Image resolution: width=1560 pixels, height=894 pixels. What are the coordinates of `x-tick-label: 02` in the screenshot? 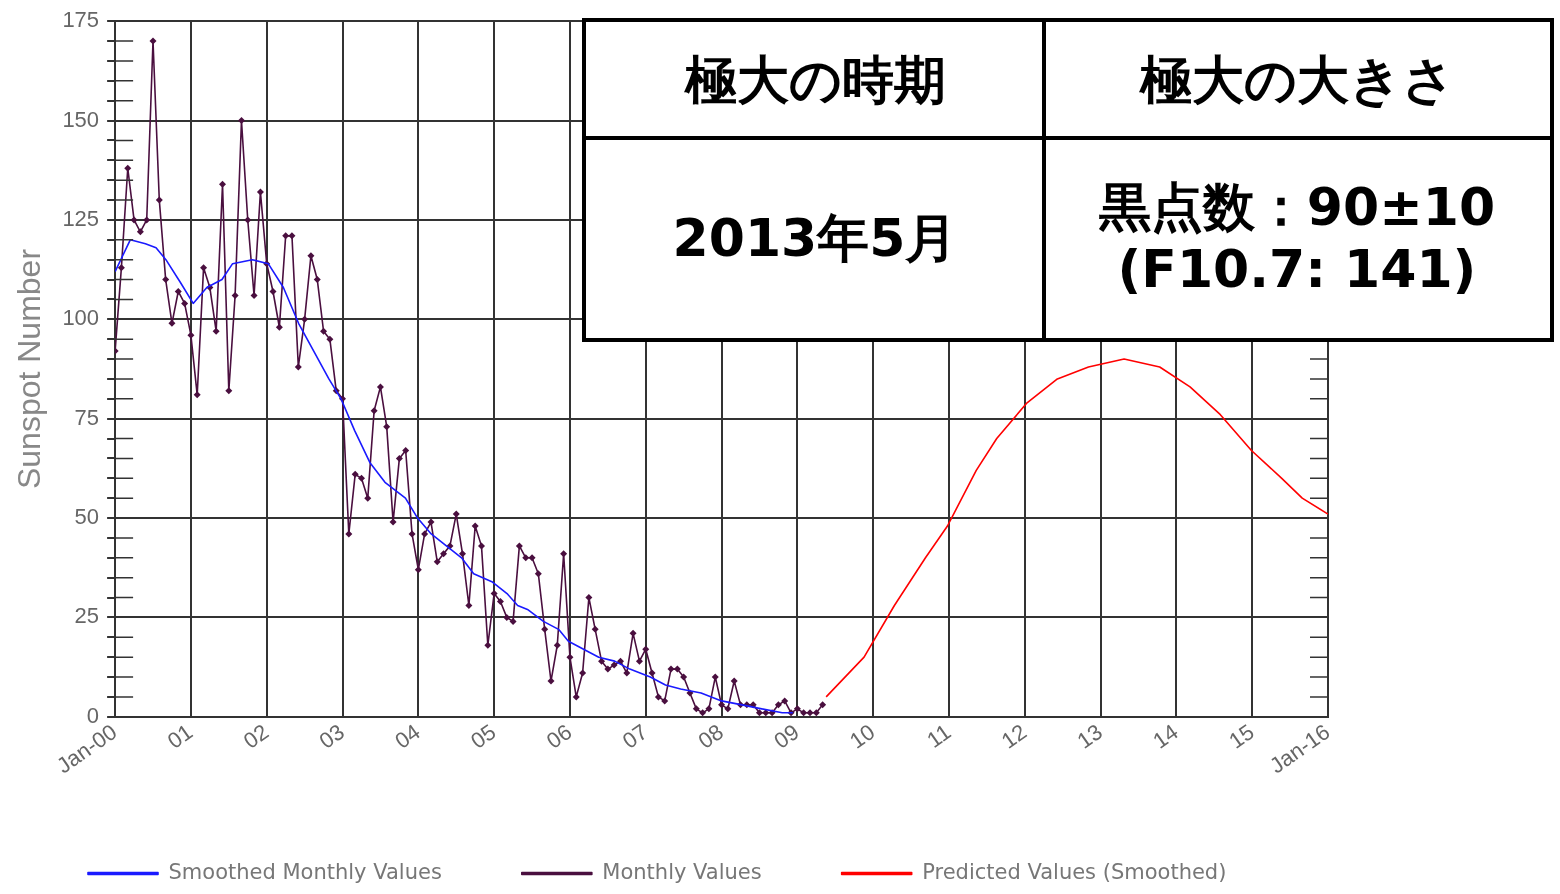 It's located at (256, 736).